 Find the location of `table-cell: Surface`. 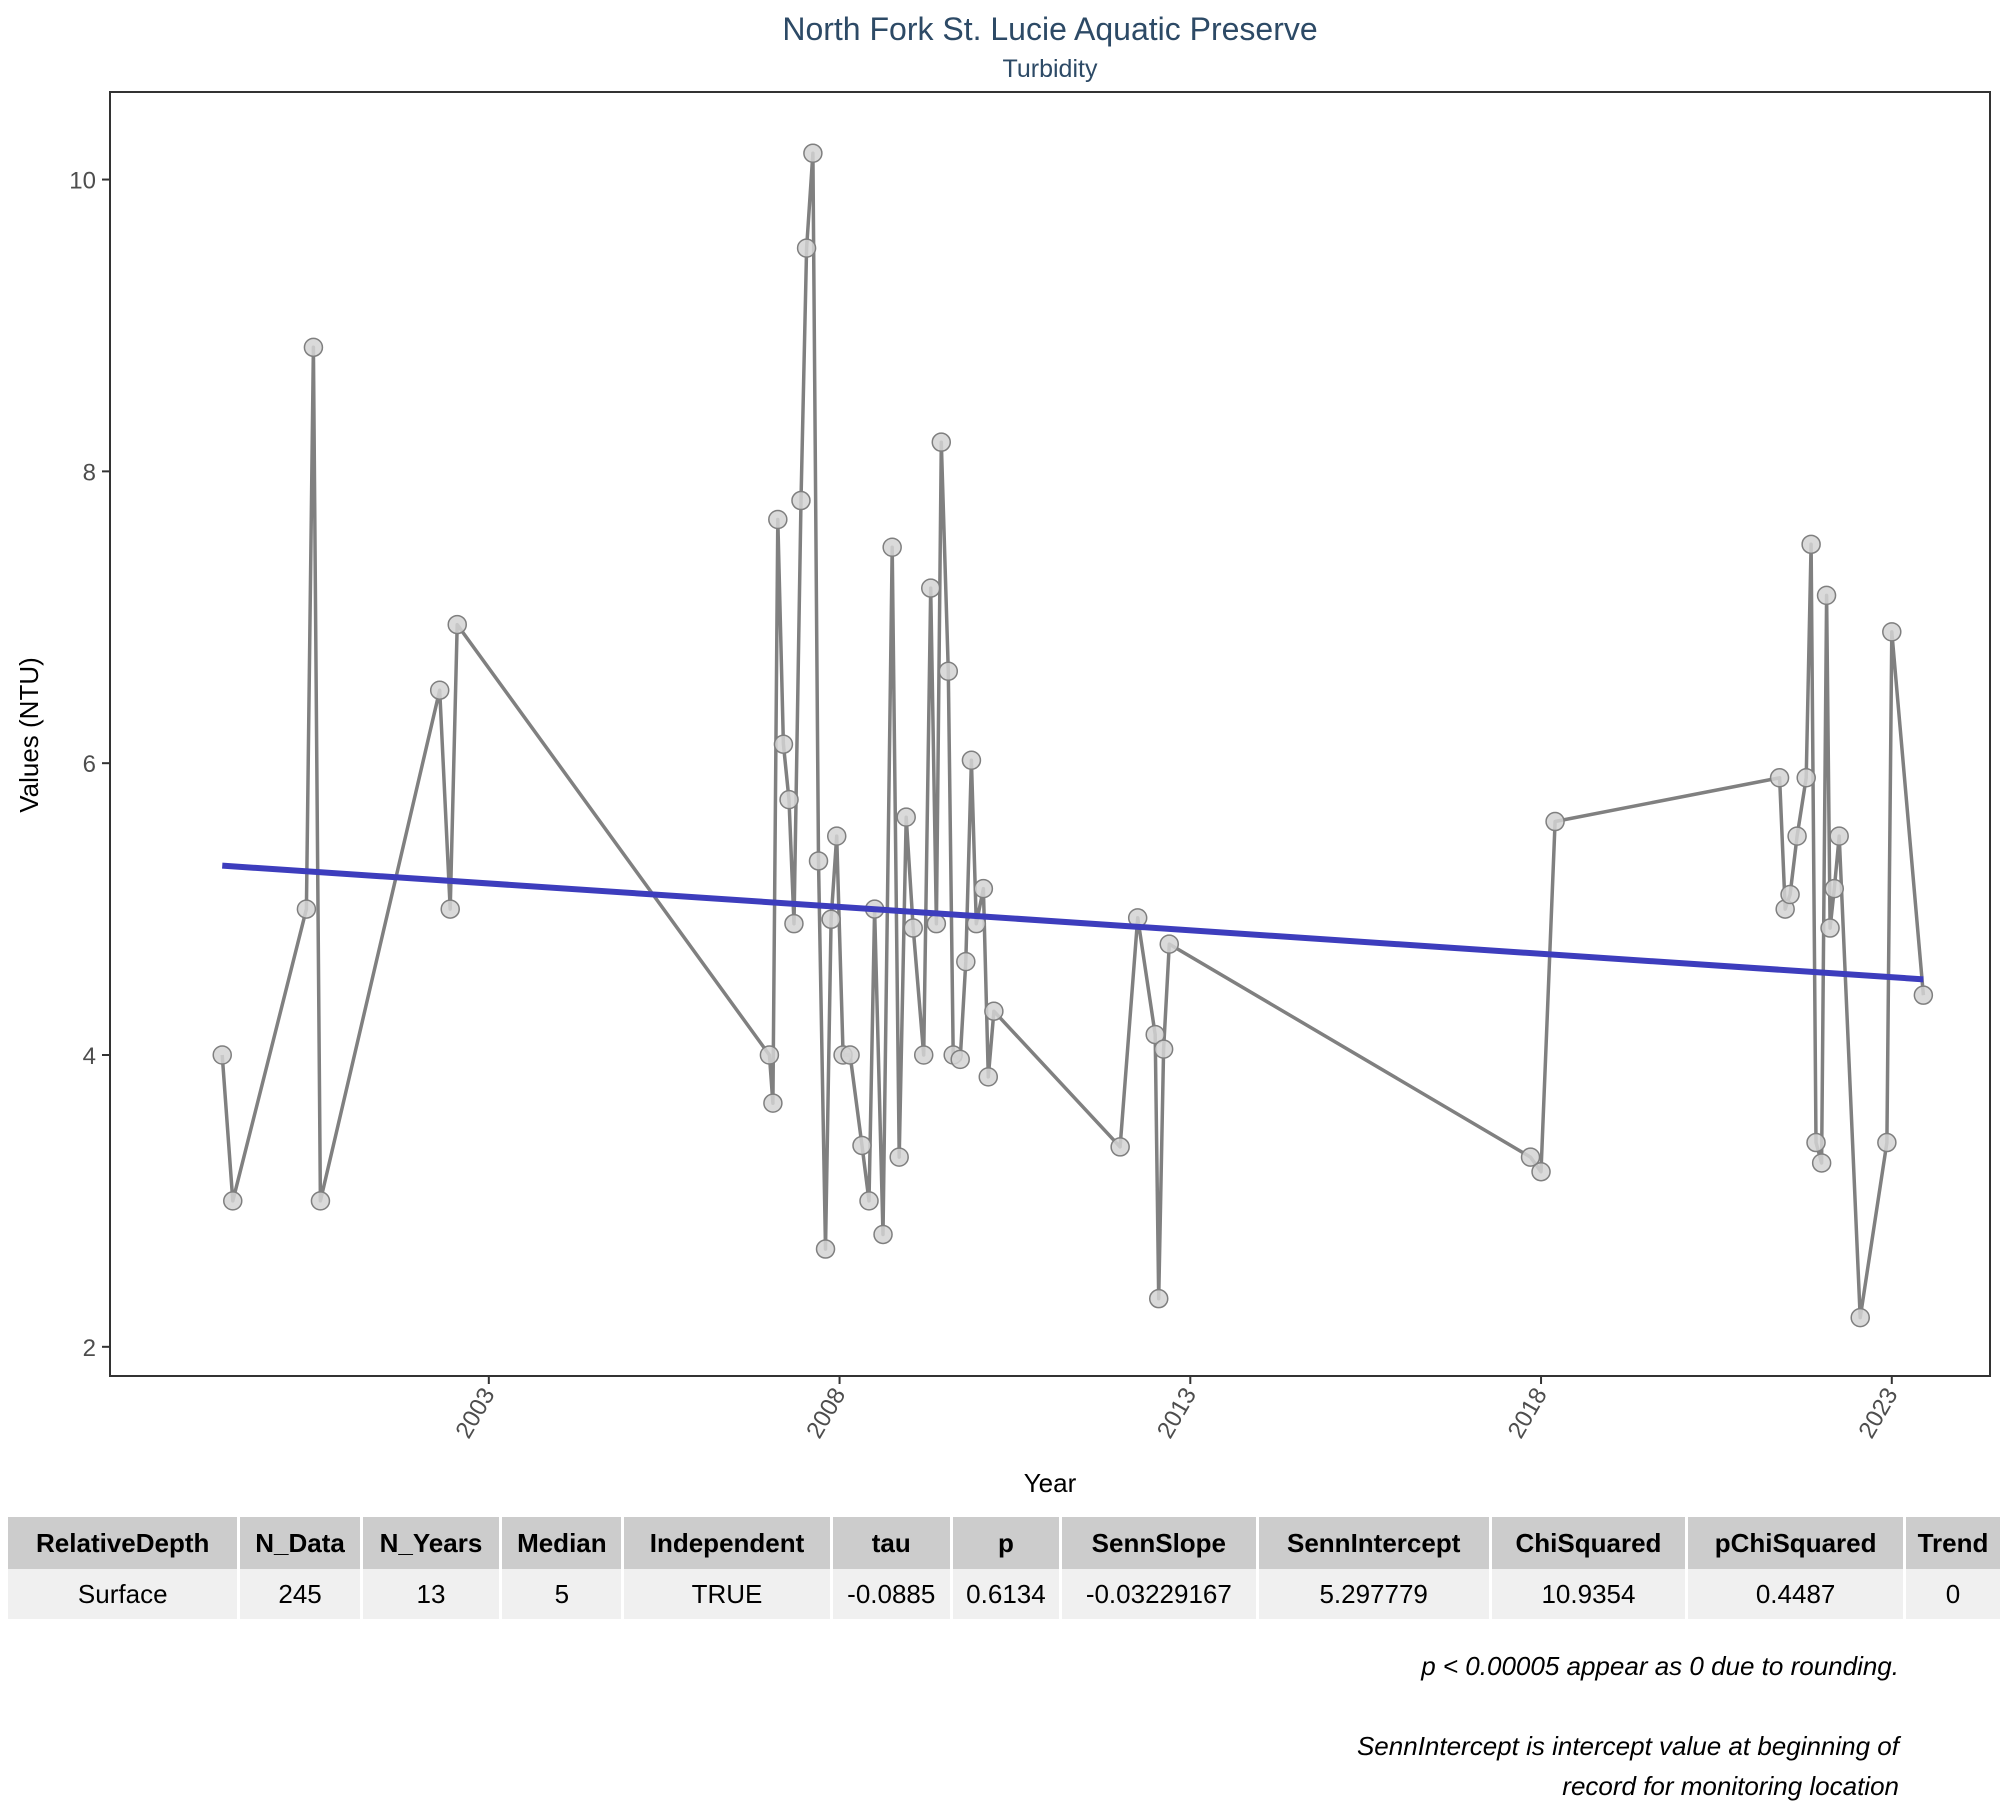

table-cell: Surface is located at coordinates (124, 1594).